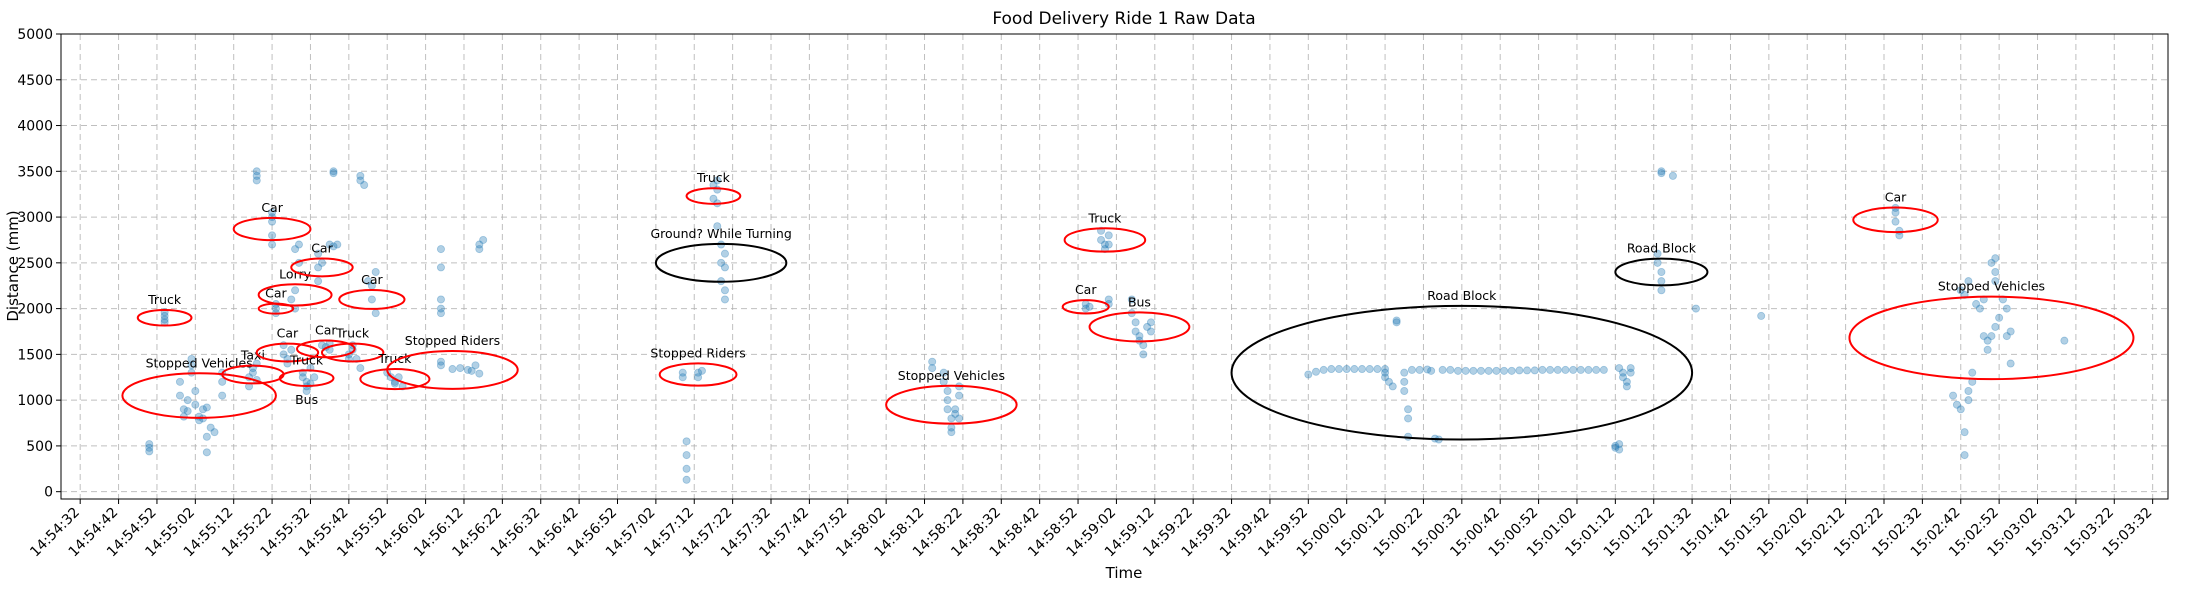  I want to click on annotation-label: Road Block, so click(1662, 248).